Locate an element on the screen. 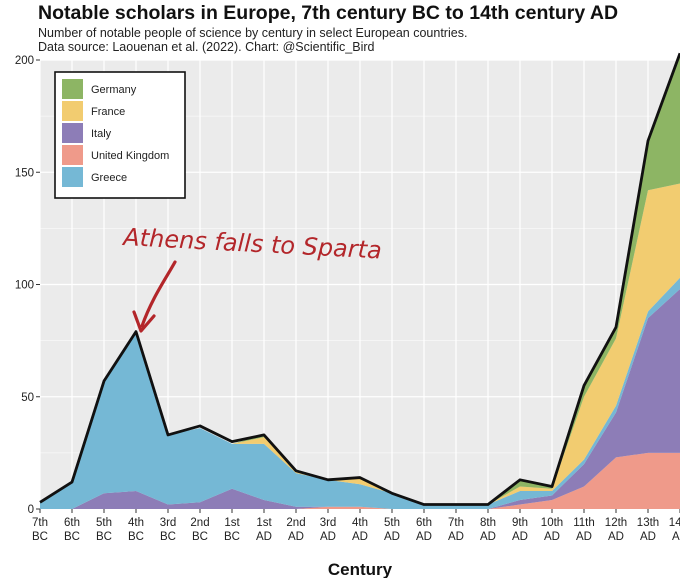 Image resolution: width=680 pixels, height=578 pixels. x-axis-title: Century is located at coordinates (360, 569).